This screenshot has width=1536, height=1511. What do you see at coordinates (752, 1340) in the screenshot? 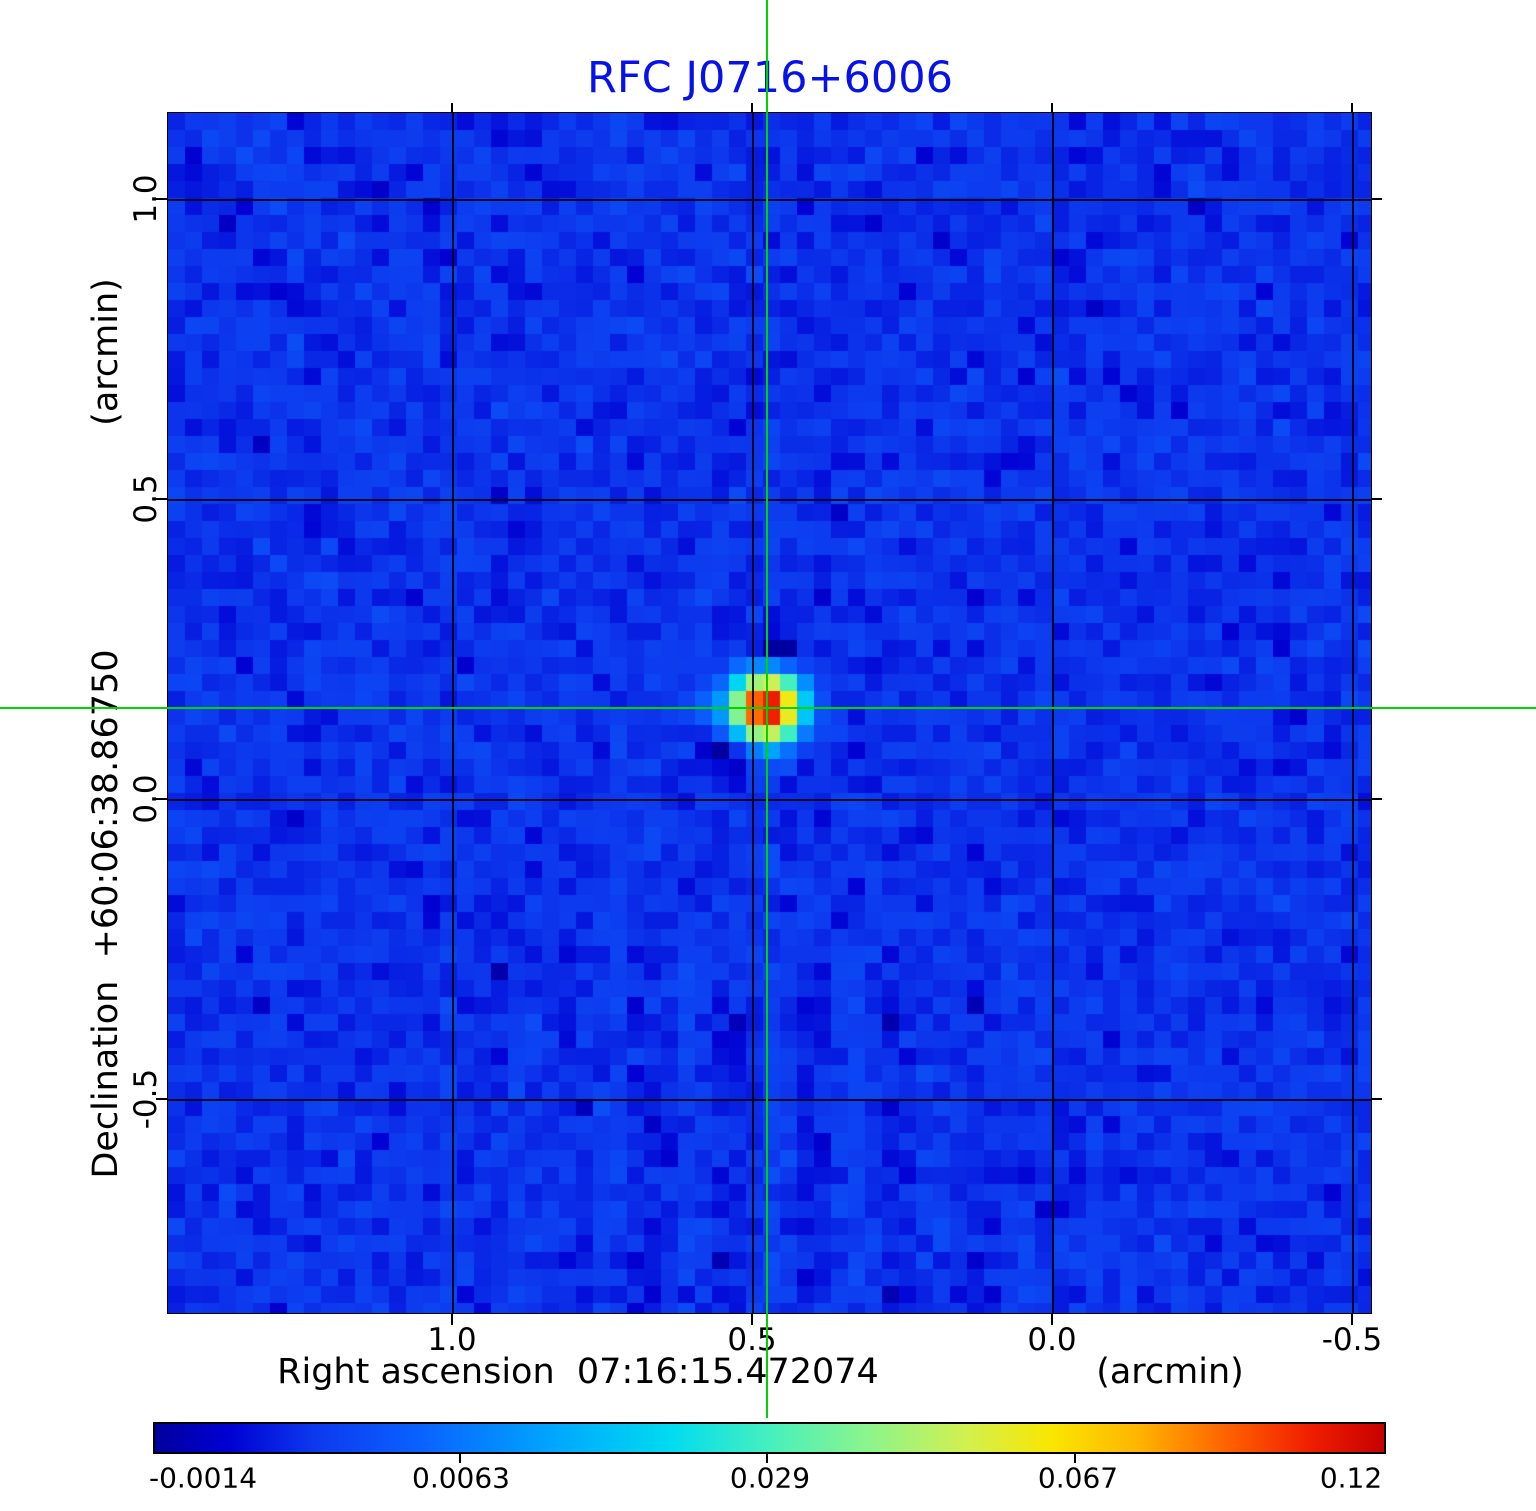
I see `x-tick-label: 0.5` at bounding box center [752, 1340].